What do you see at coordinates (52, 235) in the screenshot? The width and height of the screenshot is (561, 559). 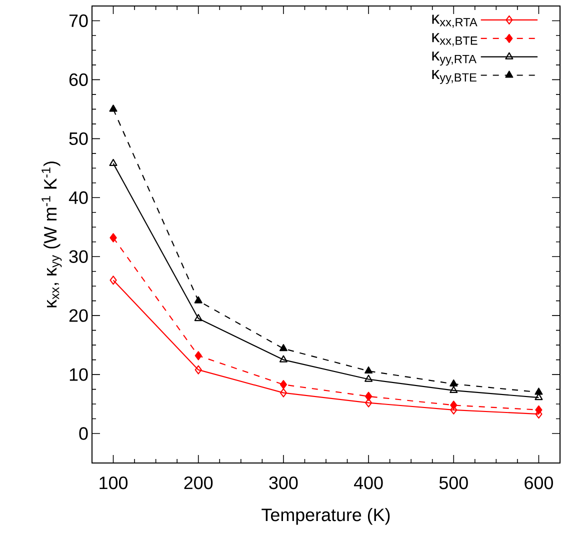 I see `text: κ$_{xx}$, κ$_{yy}$ (W m$^{-1}$ K$^{-1}$)` at bounding box center [52, 235].